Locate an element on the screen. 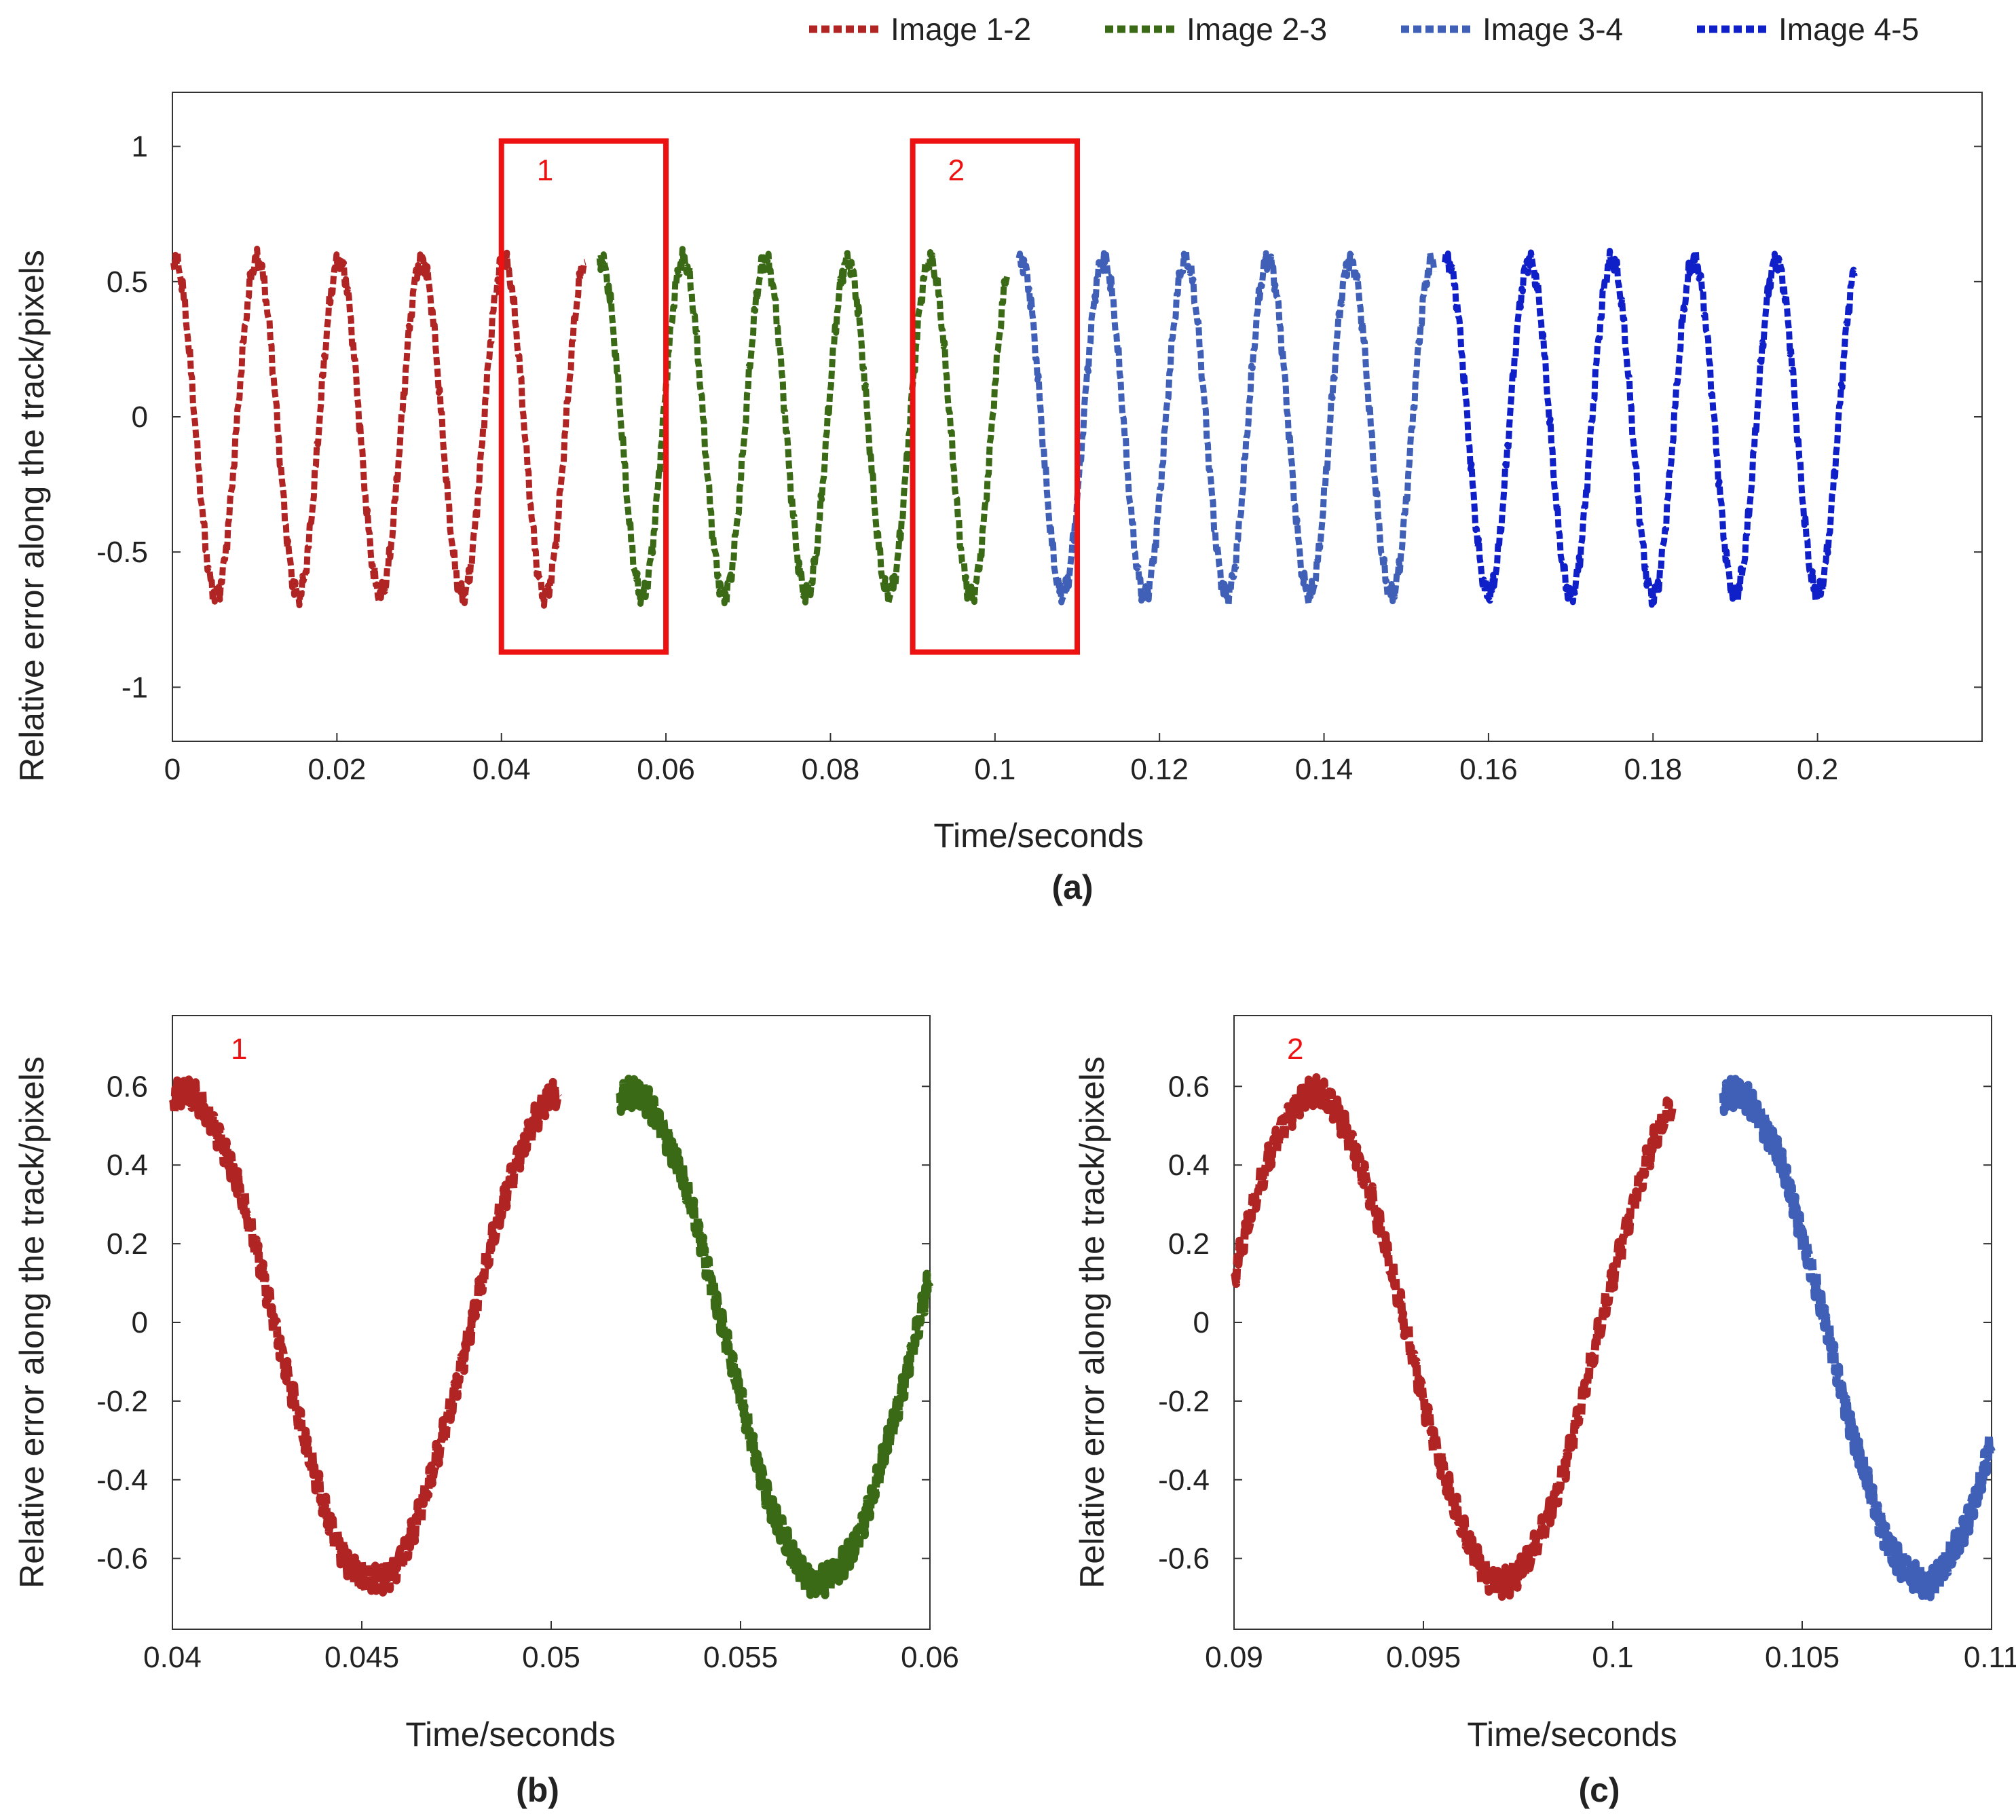 The image size is (2016, 1820). y-tick-label: -0.5 is located at coordinates (122, 552).